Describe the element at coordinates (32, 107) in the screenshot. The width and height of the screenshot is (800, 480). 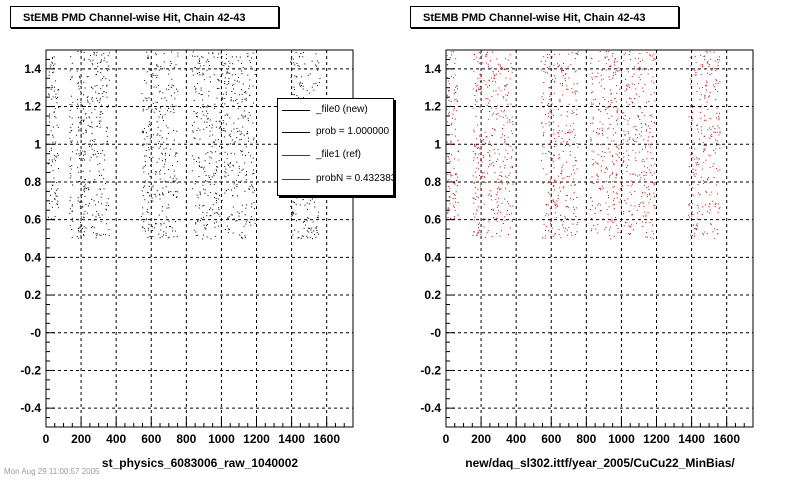
I see `y-tick-label: 1.2` at that location.